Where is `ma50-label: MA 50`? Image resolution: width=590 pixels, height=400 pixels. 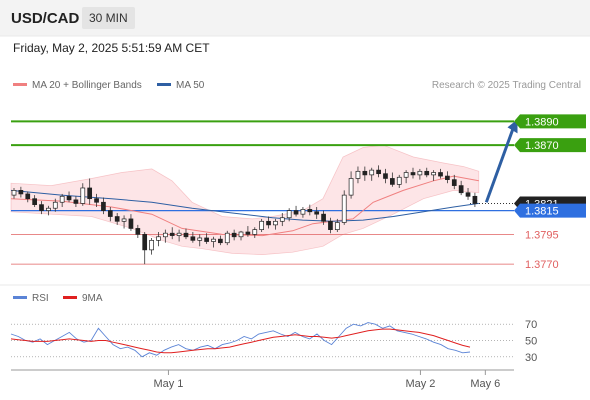 ma50-label: MA 50 is located at coordinates (190, 85).